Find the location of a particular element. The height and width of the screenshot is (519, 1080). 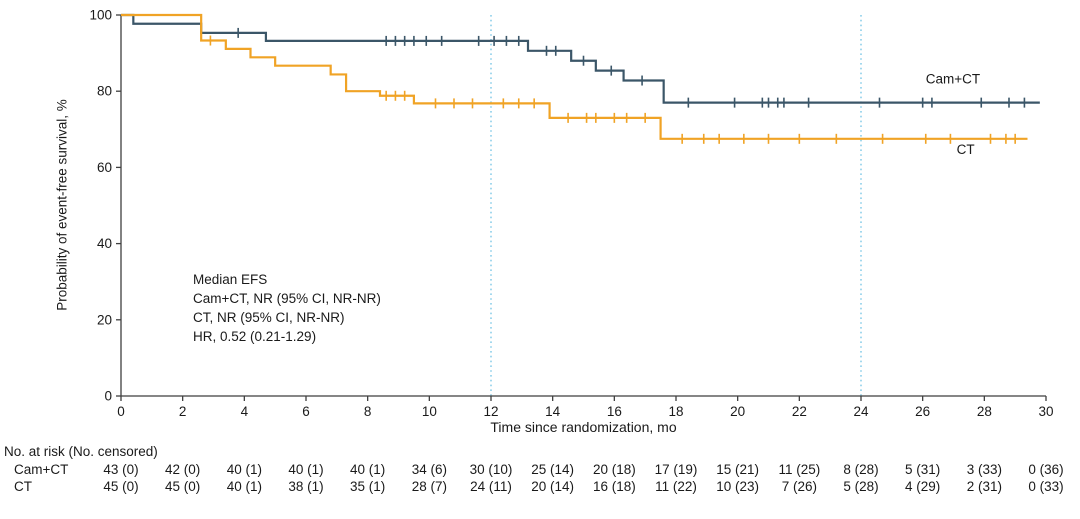

risk-count-CT-month-18: 11 (22) is located at coordinates (676, 486).